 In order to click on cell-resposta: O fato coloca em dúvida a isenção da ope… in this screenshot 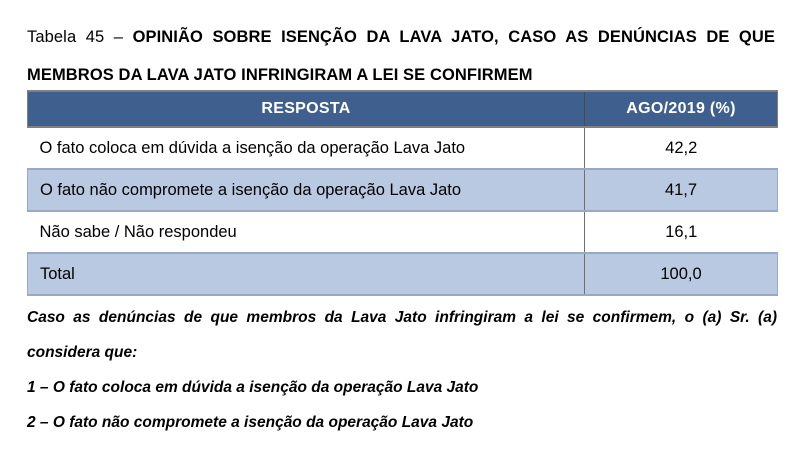, I will do `click(306, 148)`.